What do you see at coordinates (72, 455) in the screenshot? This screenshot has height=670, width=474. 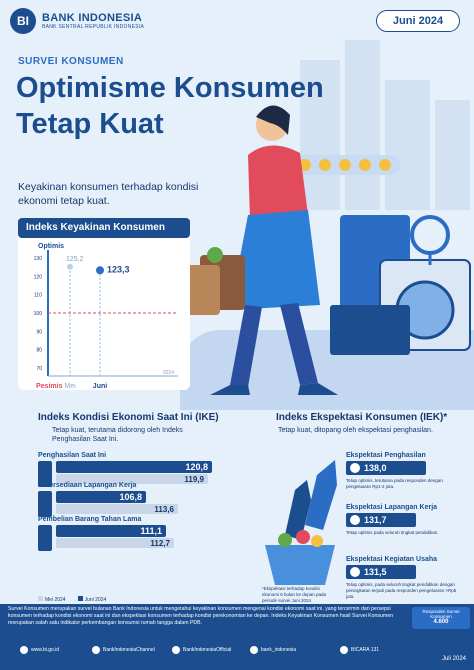 I see `ike-item-label: Penghasilan Saat Ini` at bounding box center [72, 455].